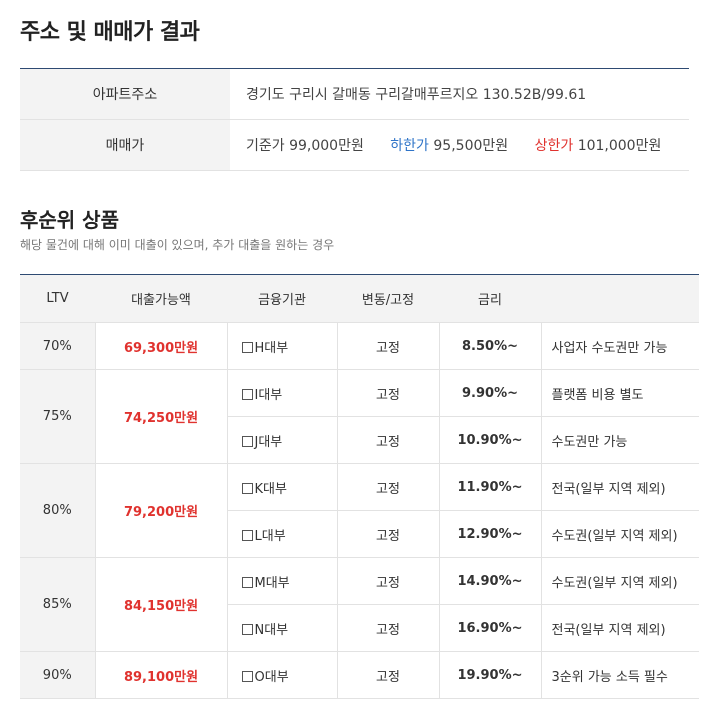  What do you see at coordinates (619, 146) in the screenshot?
I see `high-price-value: 101,000만원` at bounding box center [619, 146].